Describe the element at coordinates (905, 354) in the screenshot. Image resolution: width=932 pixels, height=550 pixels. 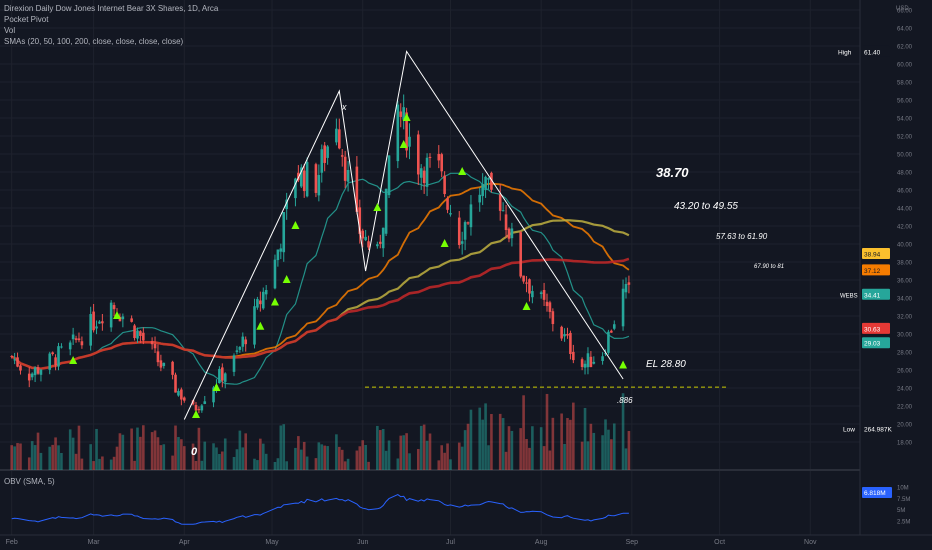
I see `y-tick-label: 28.00` at that location.